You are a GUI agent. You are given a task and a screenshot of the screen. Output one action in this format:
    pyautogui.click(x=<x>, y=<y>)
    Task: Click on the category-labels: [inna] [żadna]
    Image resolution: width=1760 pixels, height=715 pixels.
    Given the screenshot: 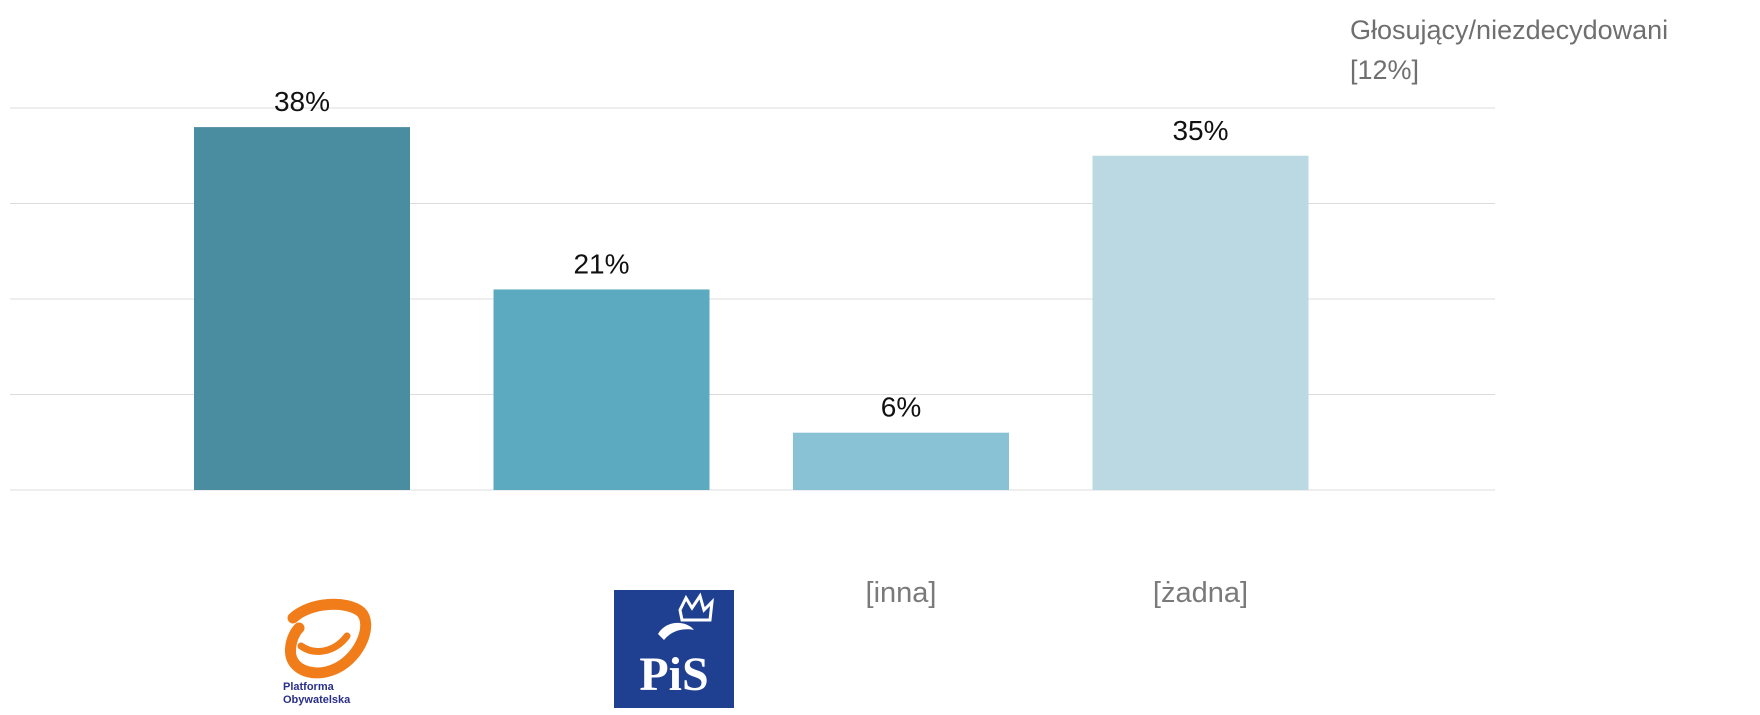 What is the action you would take?
    pyautogui.click(x=1057, y=593)
    